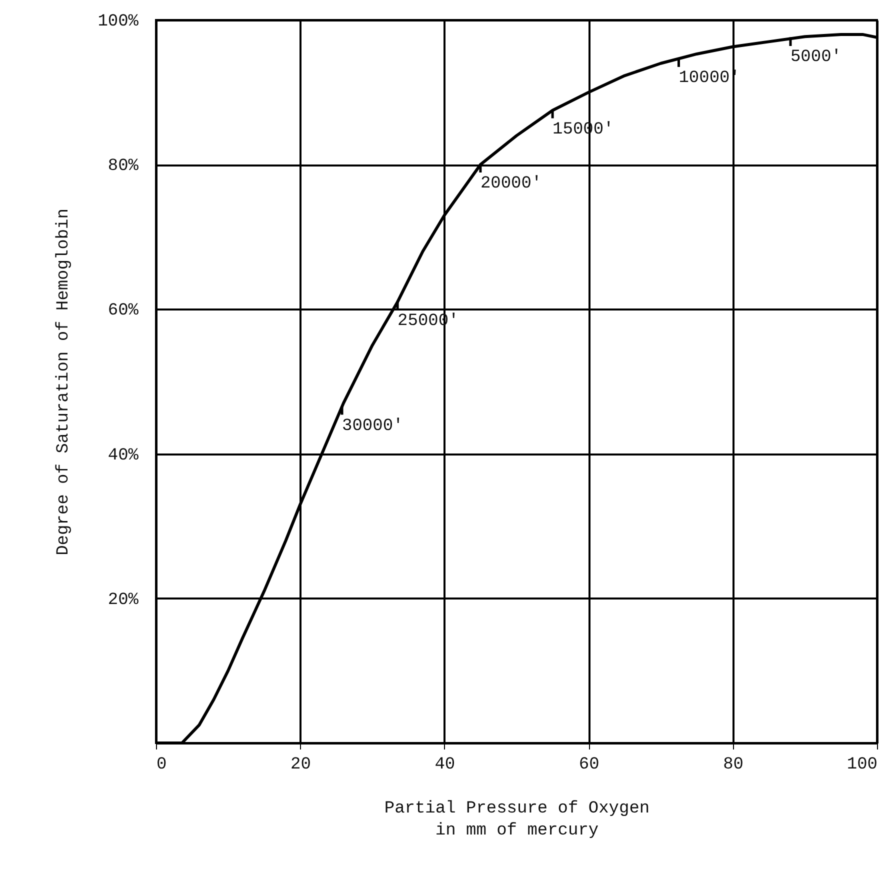  I want to click on y-axis-title: Degree of Saturation of Hemoglobin, so click(64, 382).